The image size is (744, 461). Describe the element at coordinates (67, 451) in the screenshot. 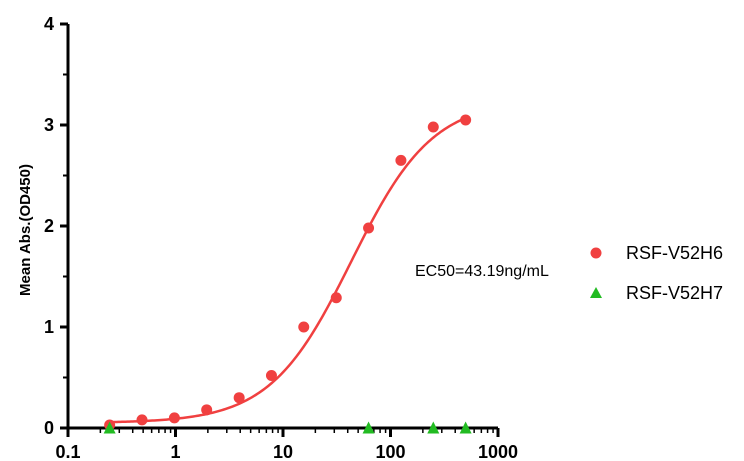

I see `x-tick-label: 0.1` at that location.